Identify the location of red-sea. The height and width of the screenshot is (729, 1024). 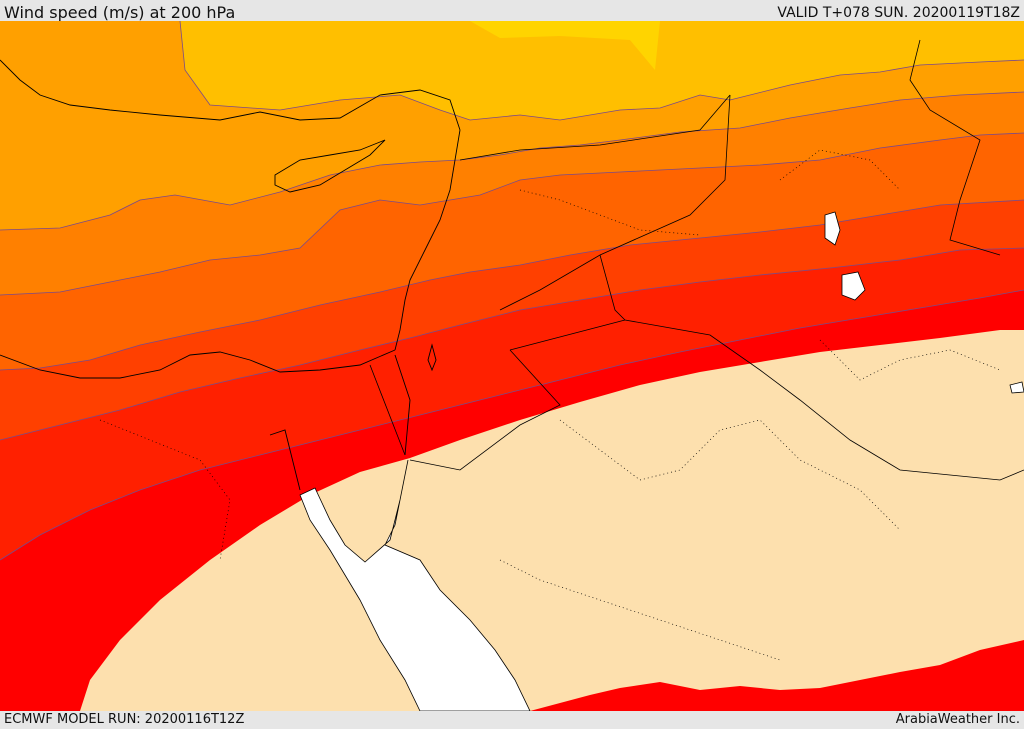
(415, 585).